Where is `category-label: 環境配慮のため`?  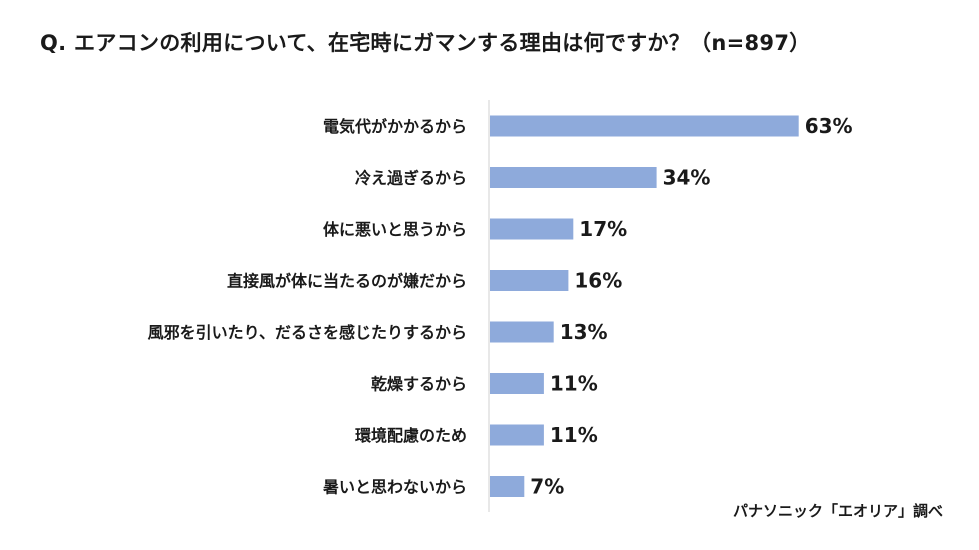 category-label: 環境配慮のため is located at coordinates (411, 435).